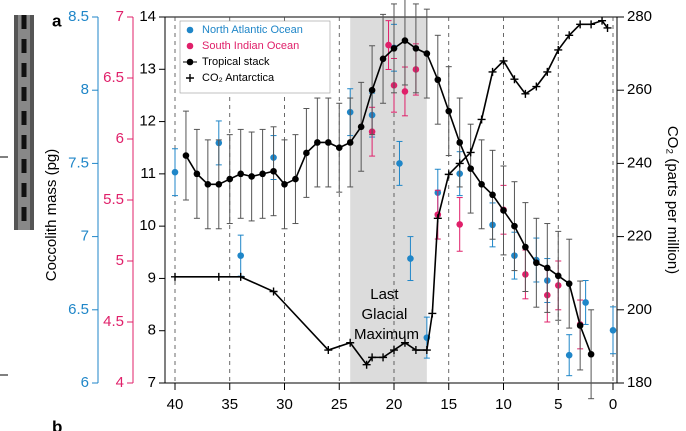  Describe the element at coordinates (152, 277) in the screenshot. I see `y-tick-label: 9` at that location.